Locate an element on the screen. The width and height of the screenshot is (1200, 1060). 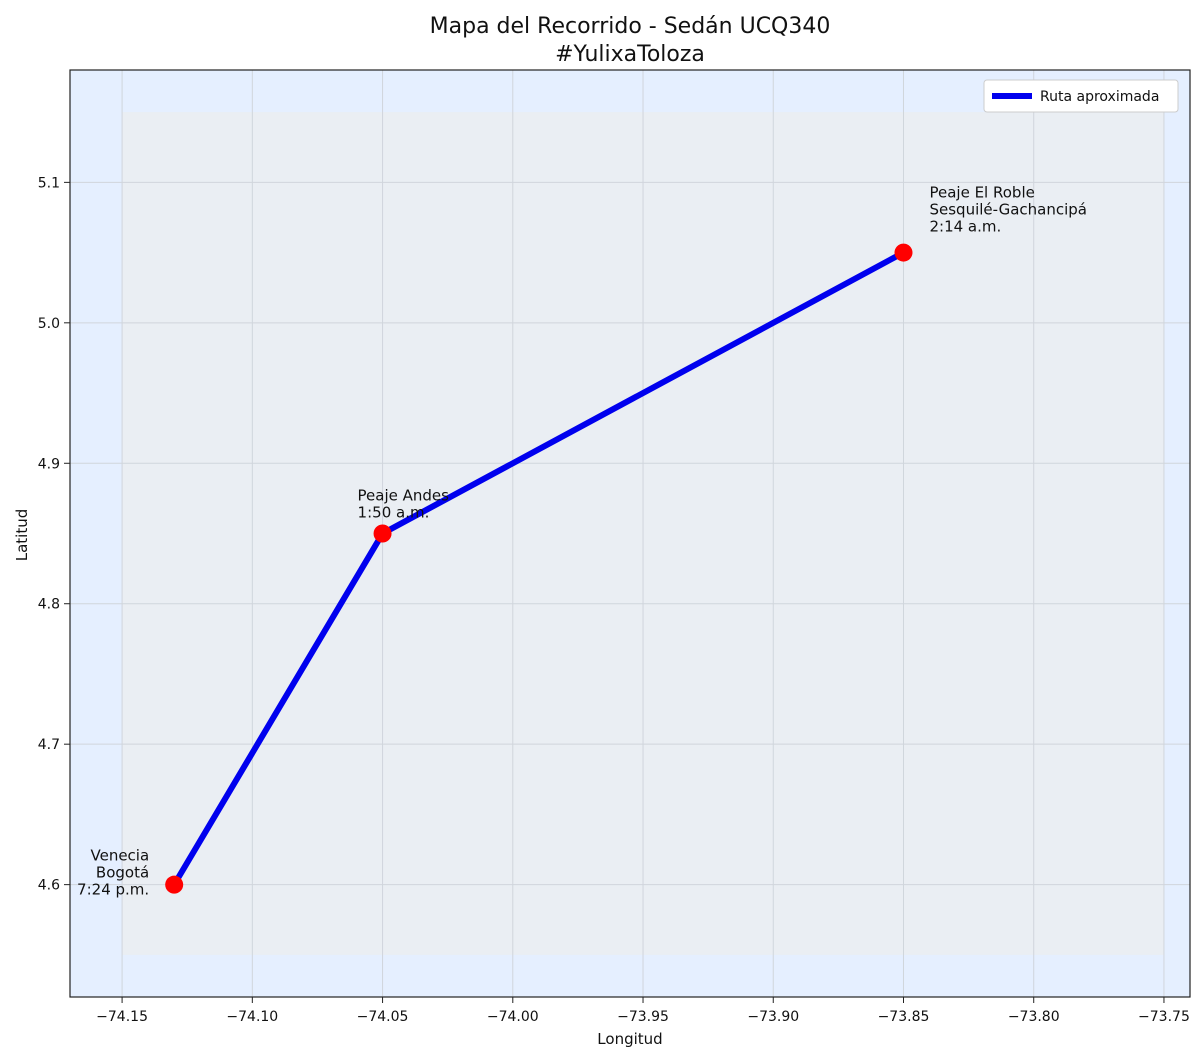
chart-subtitle: #YulixaToloza is located at coordinates (630, 54).